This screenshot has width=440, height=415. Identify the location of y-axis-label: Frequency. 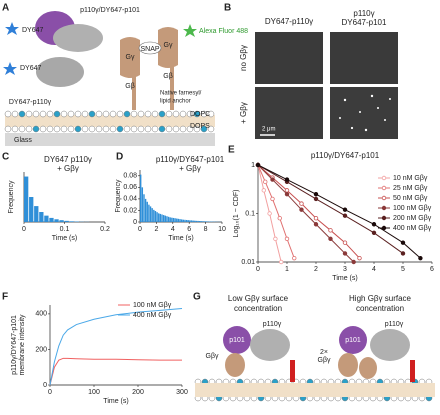
(11, 197).